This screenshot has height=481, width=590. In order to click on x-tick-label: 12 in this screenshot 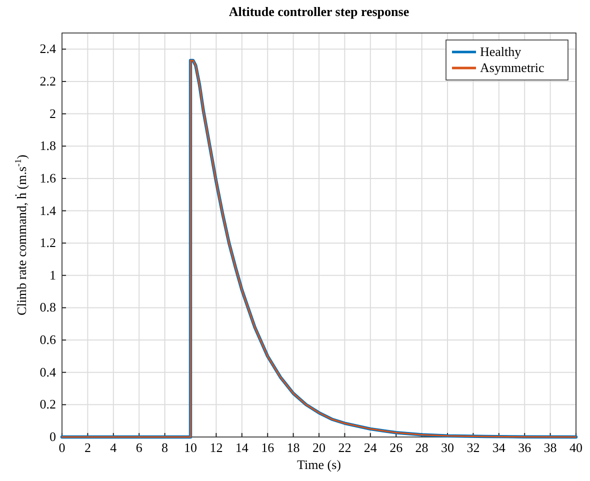, I will do `click(216, 447)`.